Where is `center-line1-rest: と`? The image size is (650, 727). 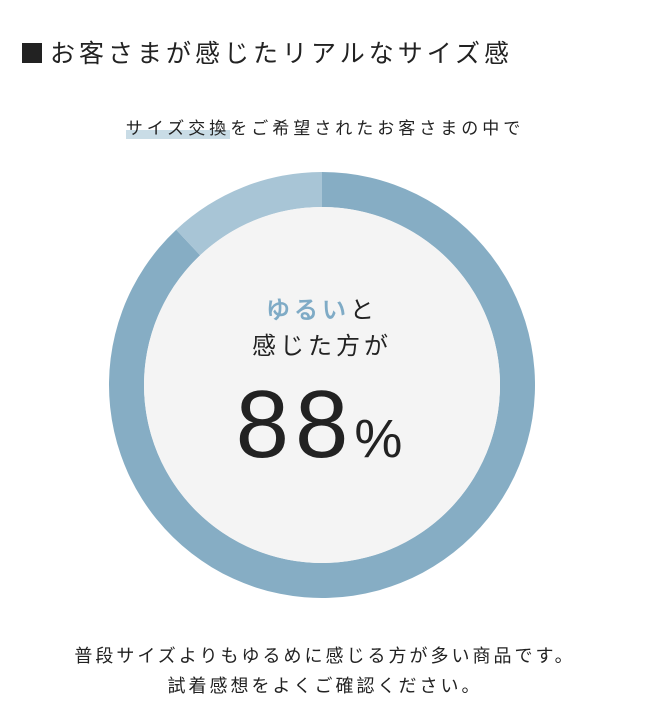
center-line1-rest: と is located at coordinates (364, 310).